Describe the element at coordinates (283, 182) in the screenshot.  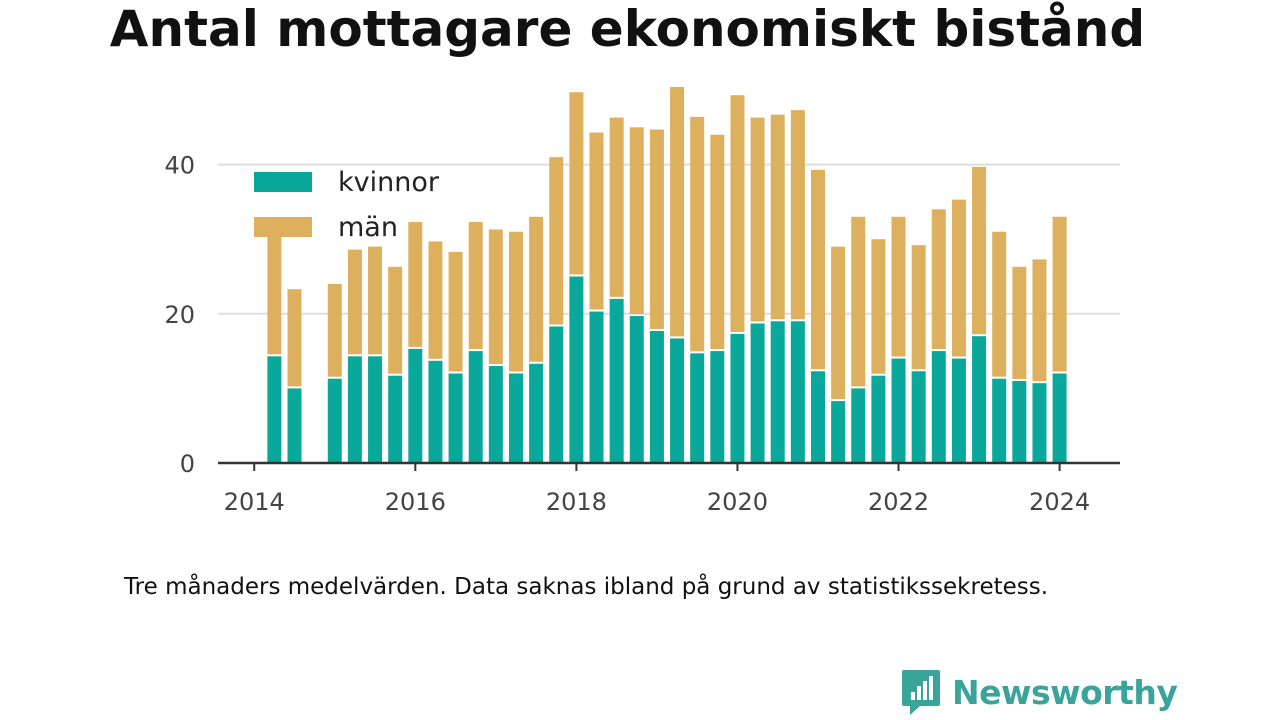
I see `legend-swatch-kvinnor` at that location.